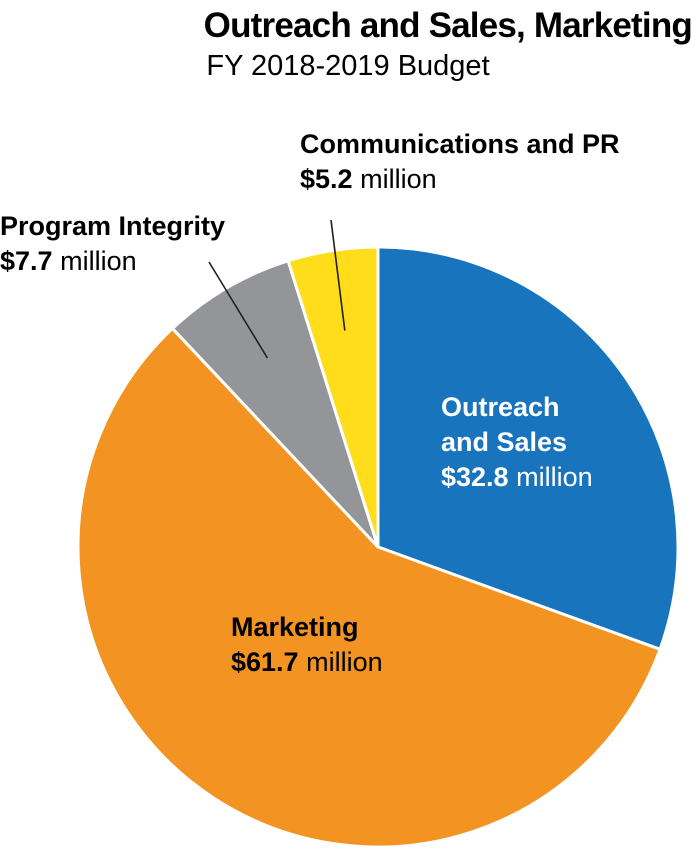 The image size is (696, 850). What do you see at coordinates (348, 66) in the screenshot?
I see `chart-subtitle: FY 2018-2019 Budget` at bounding box center [348, 66].